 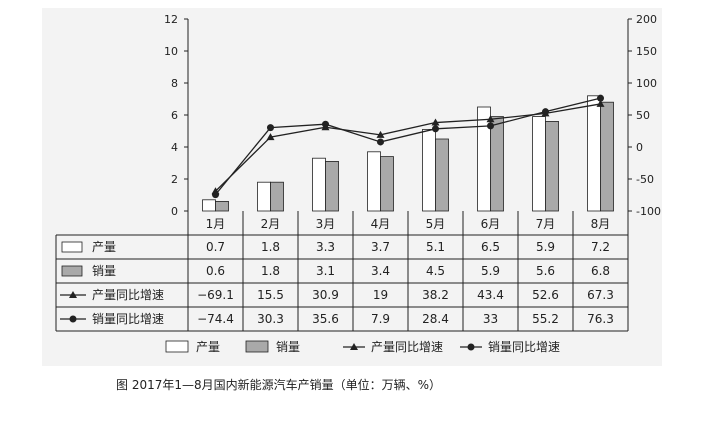 What do you see at coordinates (639, 147) in the screenshot?
I see `right-tick-label: 0` at bounding box center [639, 147].